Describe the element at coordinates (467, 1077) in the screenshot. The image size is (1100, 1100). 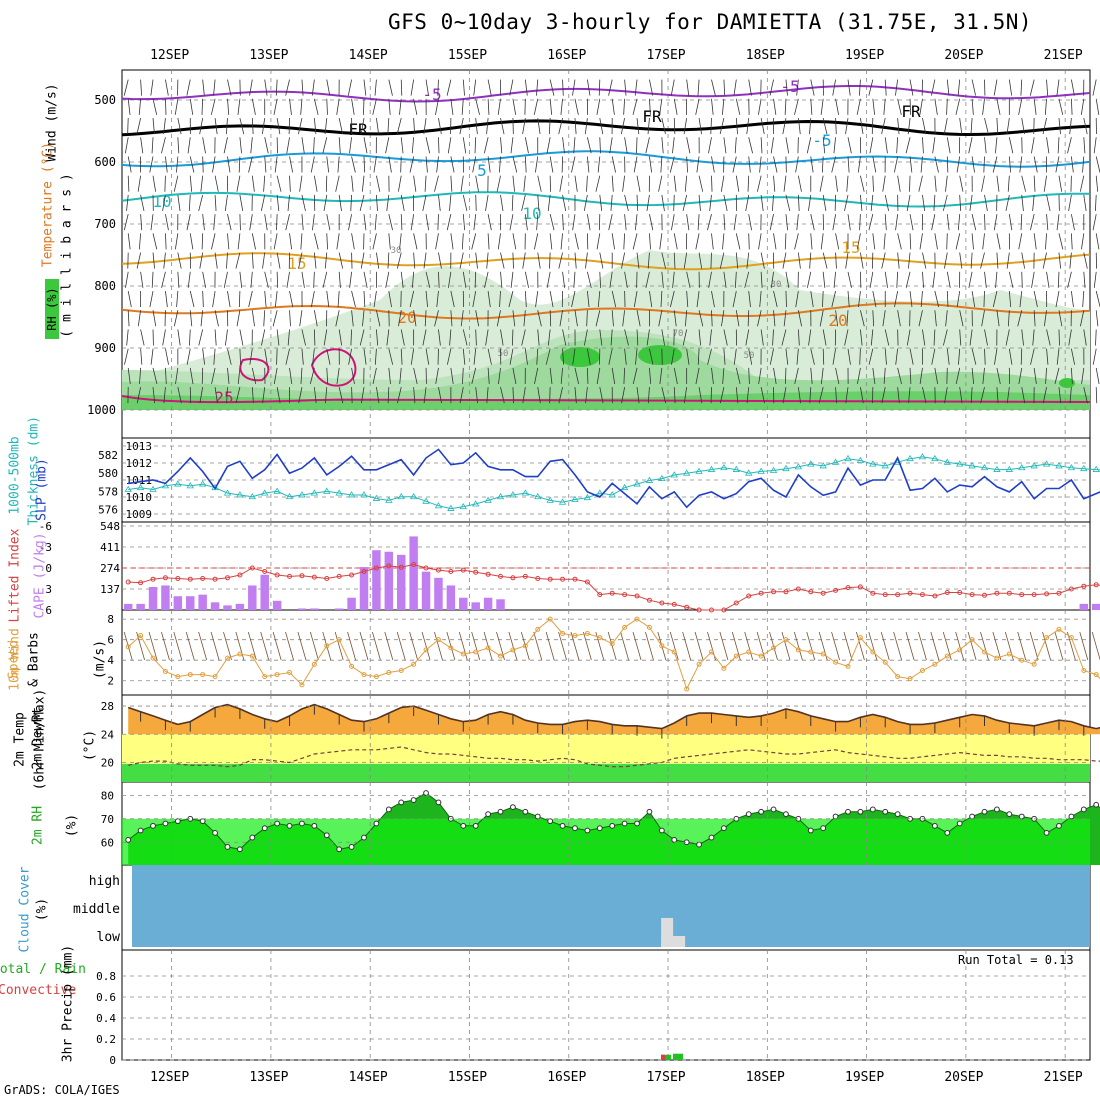
I see `bottom-date-tick: 15SEP` at that location.